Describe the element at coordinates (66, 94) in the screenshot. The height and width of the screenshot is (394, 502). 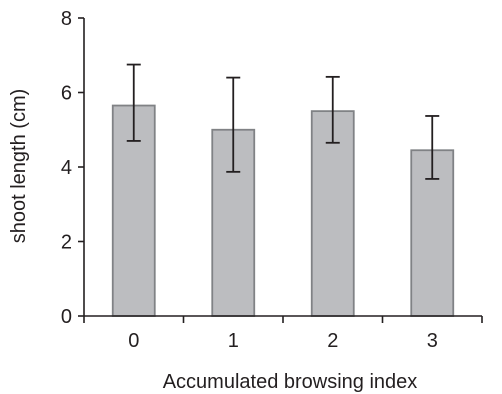
I see `y-tick-label-6: 6` at that location.